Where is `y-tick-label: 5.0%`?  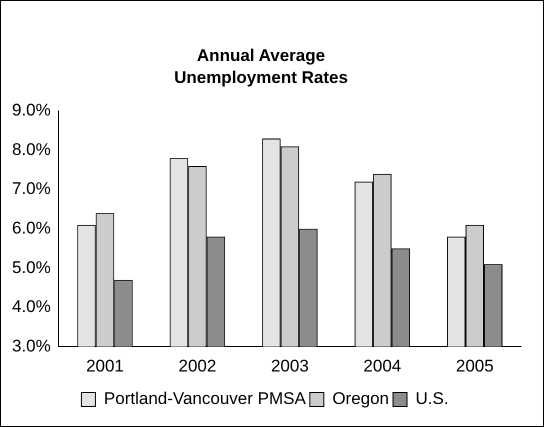
y-tick-label: 5.0% is located at coordinates (31, 267).